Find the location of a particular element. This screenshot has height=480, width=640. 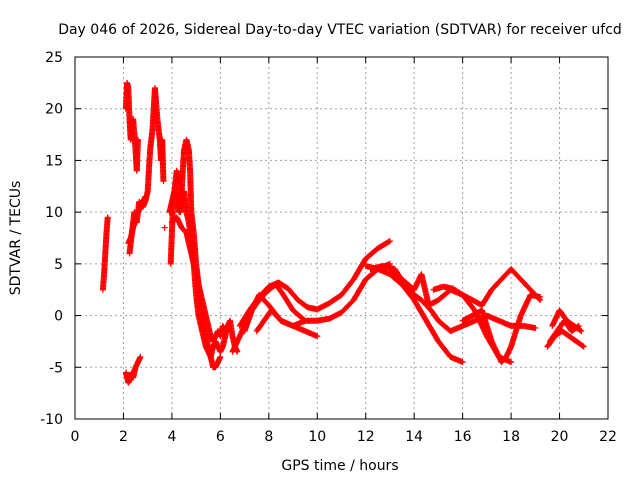

y-tick-label: 25 is located at coordinates (54, 58).